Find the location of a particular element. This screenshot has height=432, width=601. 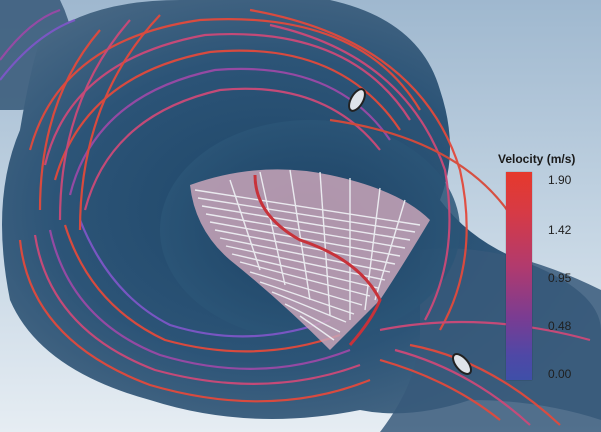

colorbar-tick-2: 0.95 is located at coordinates (560, 278).